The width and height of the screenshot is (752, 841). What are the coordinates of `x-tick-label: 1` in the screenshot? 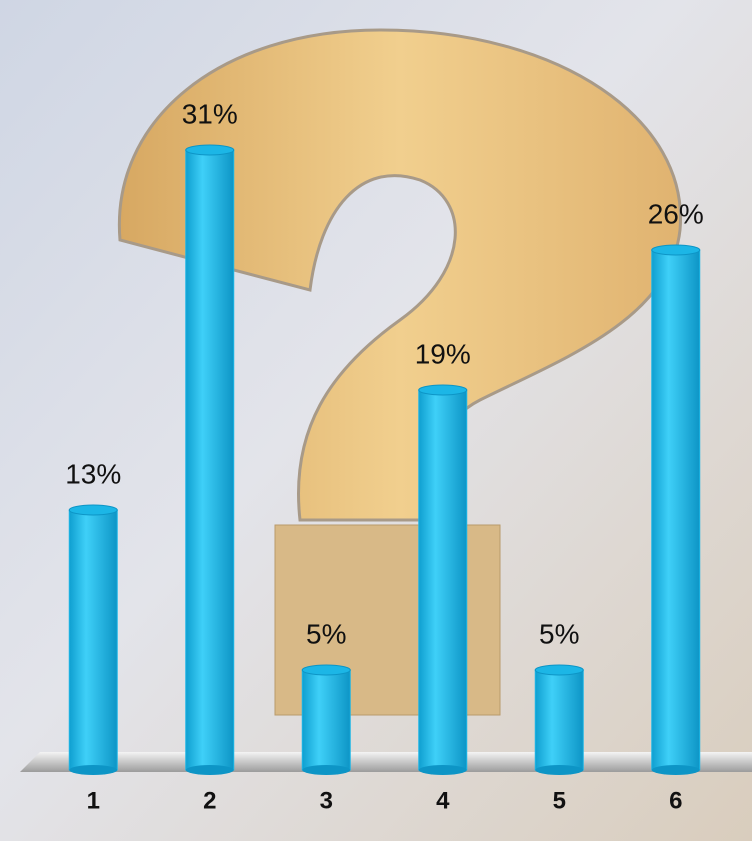 It's located at (93, 800).